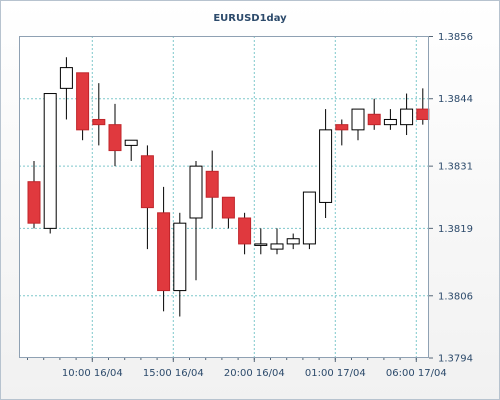 The height and width of the screenshot is (400, 500). What do you see at coordinates (416, 373) in the screenshot?
I see `x-tick-label: 06:00 17/04` at bounding box center [416, 373].